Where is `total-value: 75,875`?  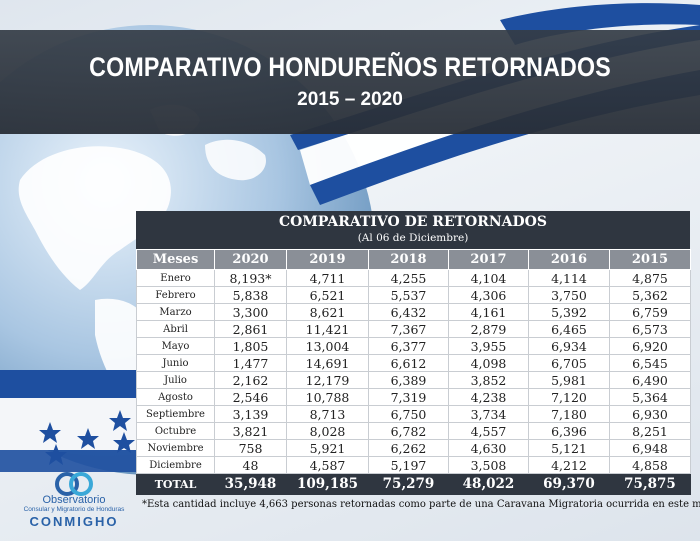 total-value: 75,875 is located at coordinates (650, 484).